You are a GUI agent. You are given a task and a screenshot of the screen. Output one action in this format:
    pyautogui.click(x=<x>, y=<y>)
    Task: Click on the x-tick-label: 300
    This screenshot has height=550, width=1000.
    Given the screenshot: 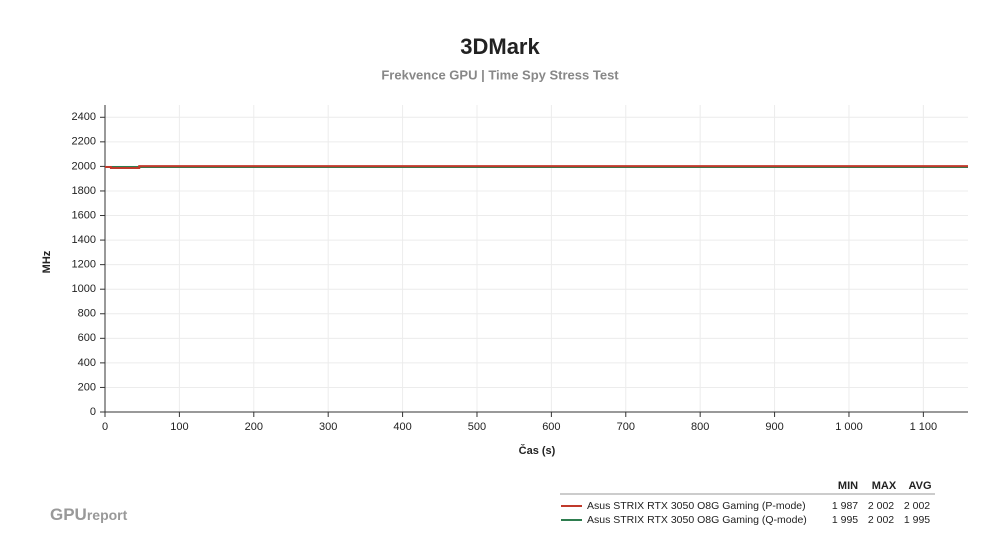 What is the action you would take?
    pyautogui.click(x=328, y=427)
    